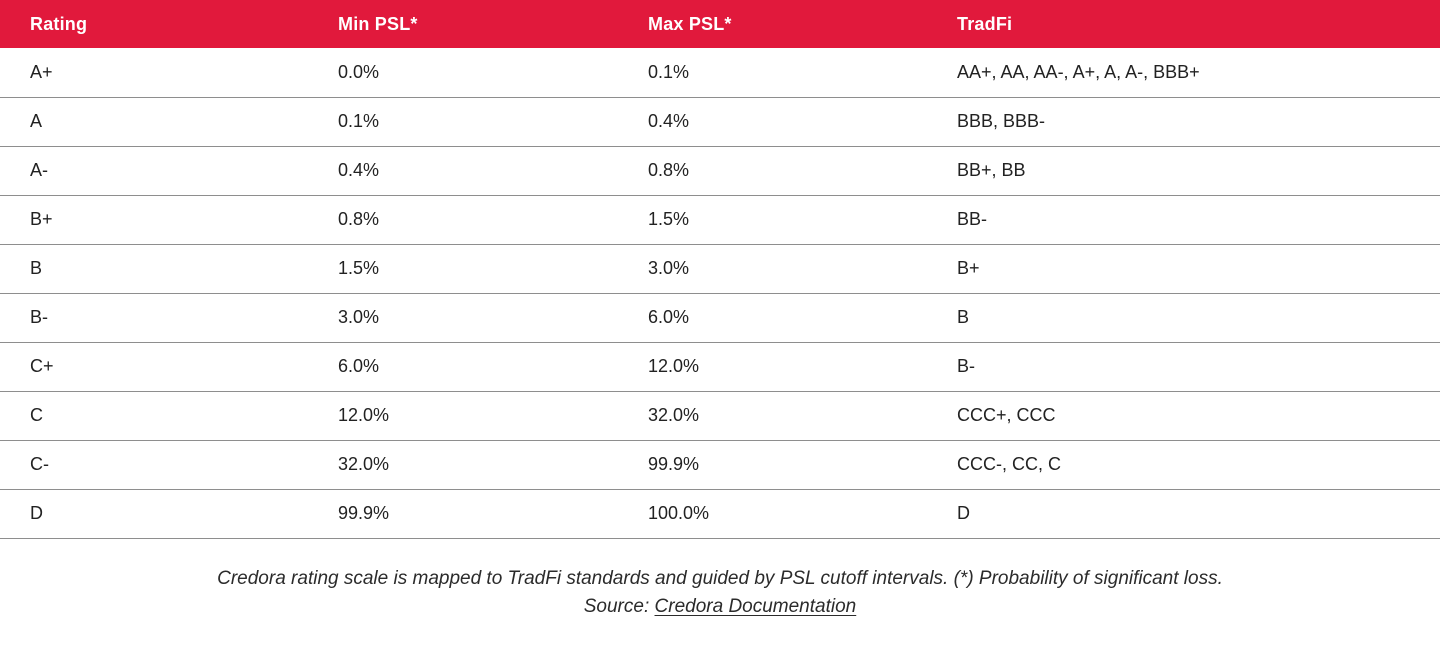 The height and width of the screenshot is (654, 1440). Describe the element at coordinates (36, 415) in the screenshot. I see `cell-rating: C` at that location.